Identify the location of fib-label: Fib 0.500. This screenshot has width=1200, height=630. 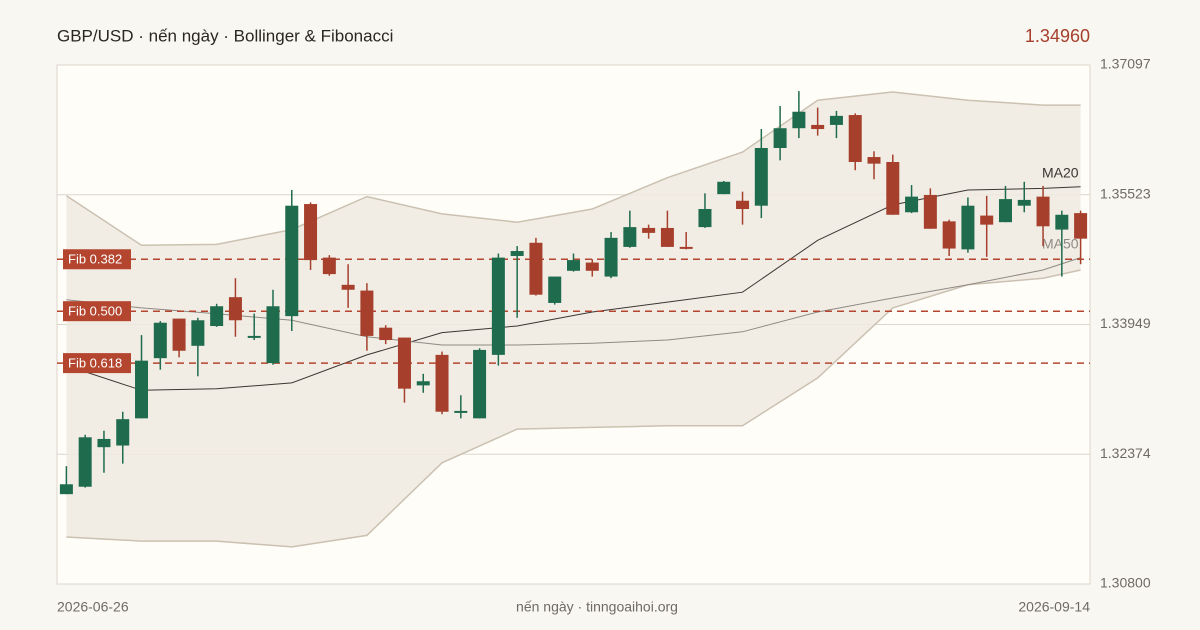
(95, 311).